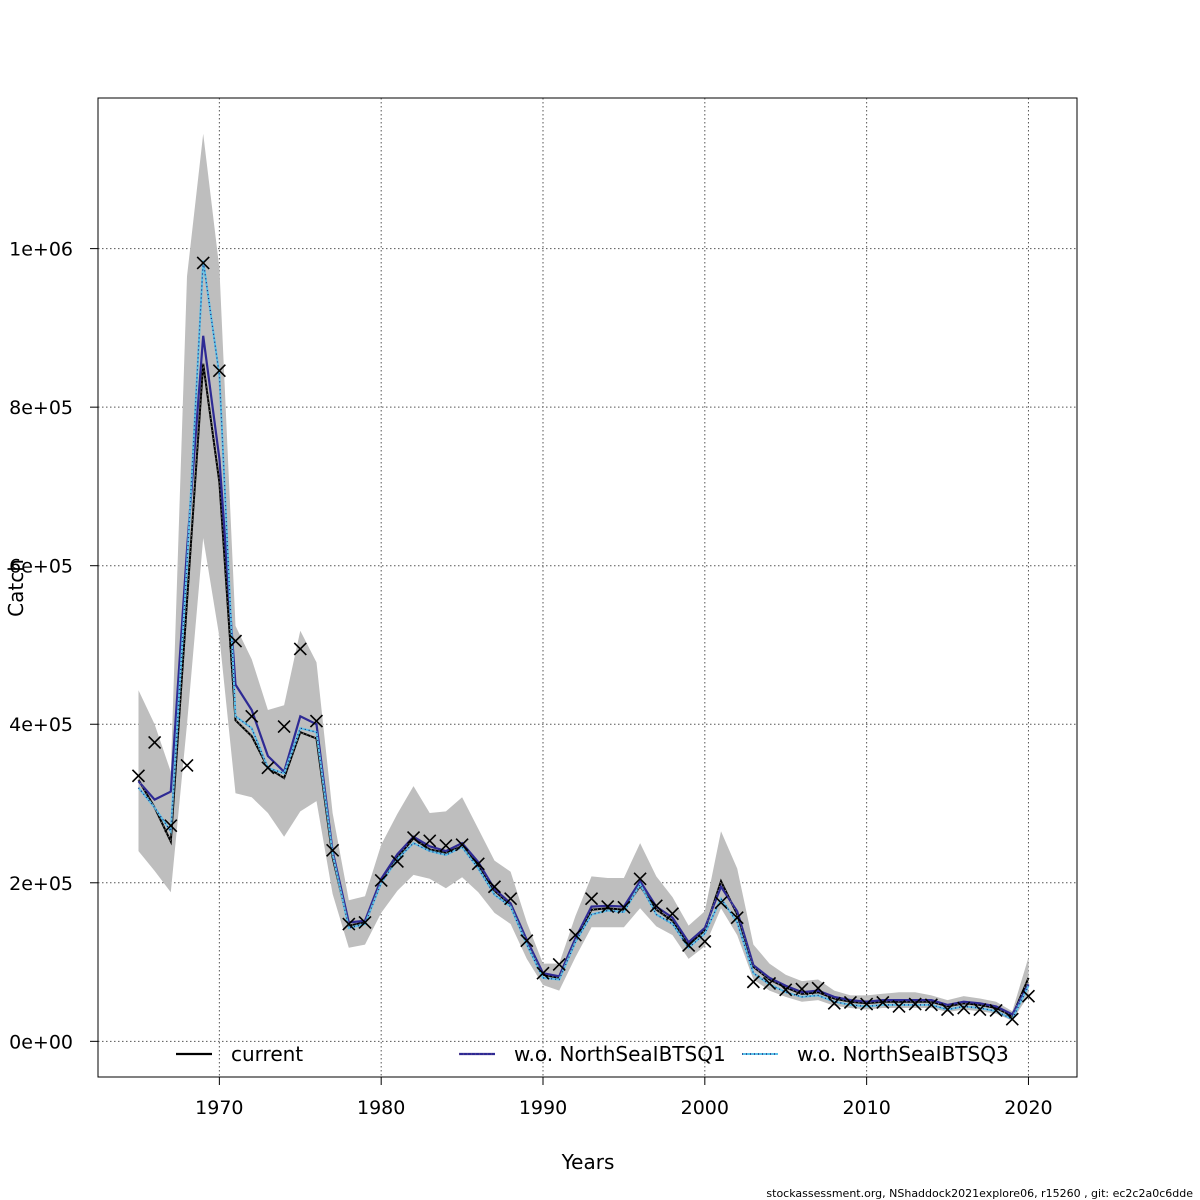 The height and width of the screenshot is (1200, 1200). I want to click on y-axis-title: Catch, so click(16, 588).